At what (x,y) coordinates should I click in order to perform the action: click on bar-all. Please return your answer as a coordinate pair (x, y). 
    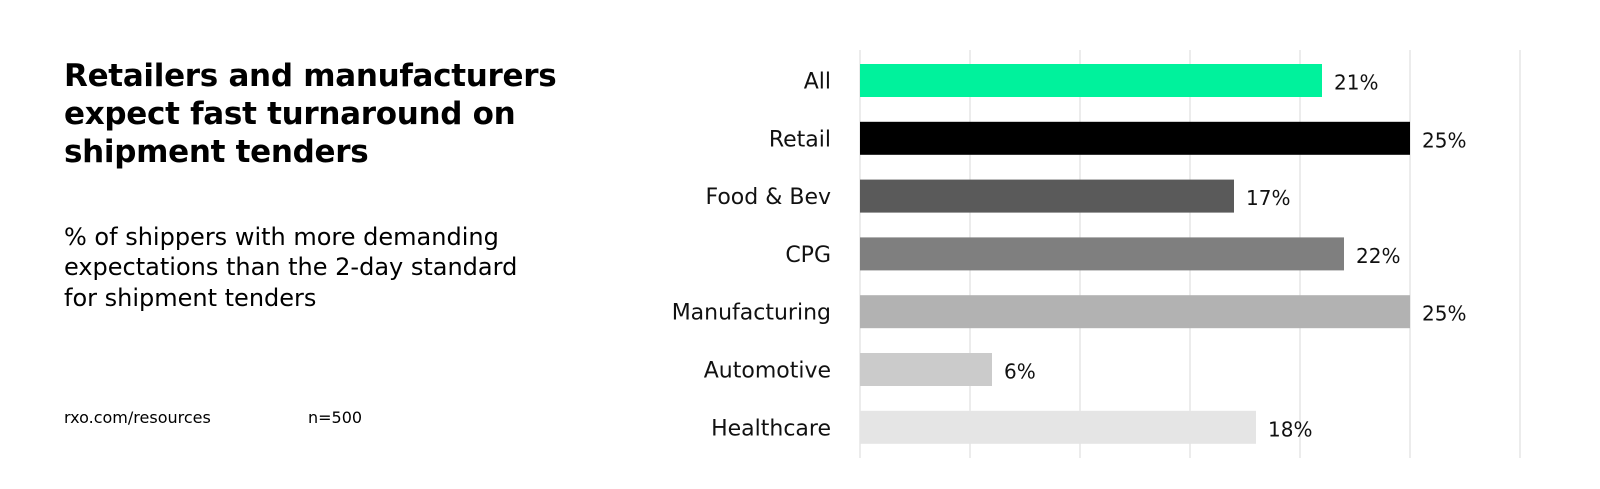
    Looking at the image, I should click on (1091, 80).